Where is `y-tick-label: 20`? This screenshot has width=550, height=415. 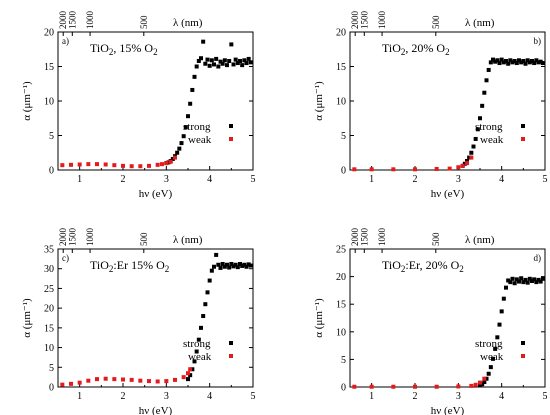
y-tick-label: 20 is located at coordinates (49, 309).